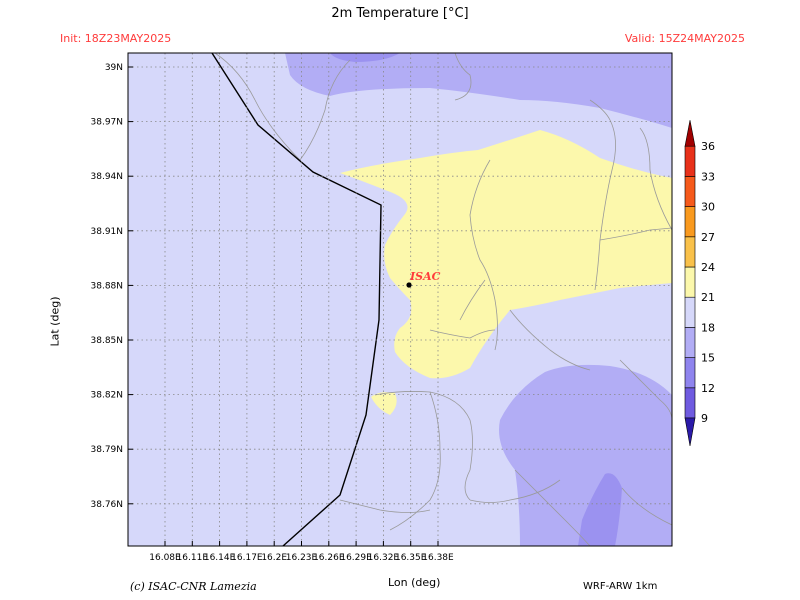 Image resolution: width=800 pixels, height=600 pixels. What do you see at coordinates (107, 286) in the screenshot?
I see `lat-tick-label: 38.88N` at bounding box center [107, 286].